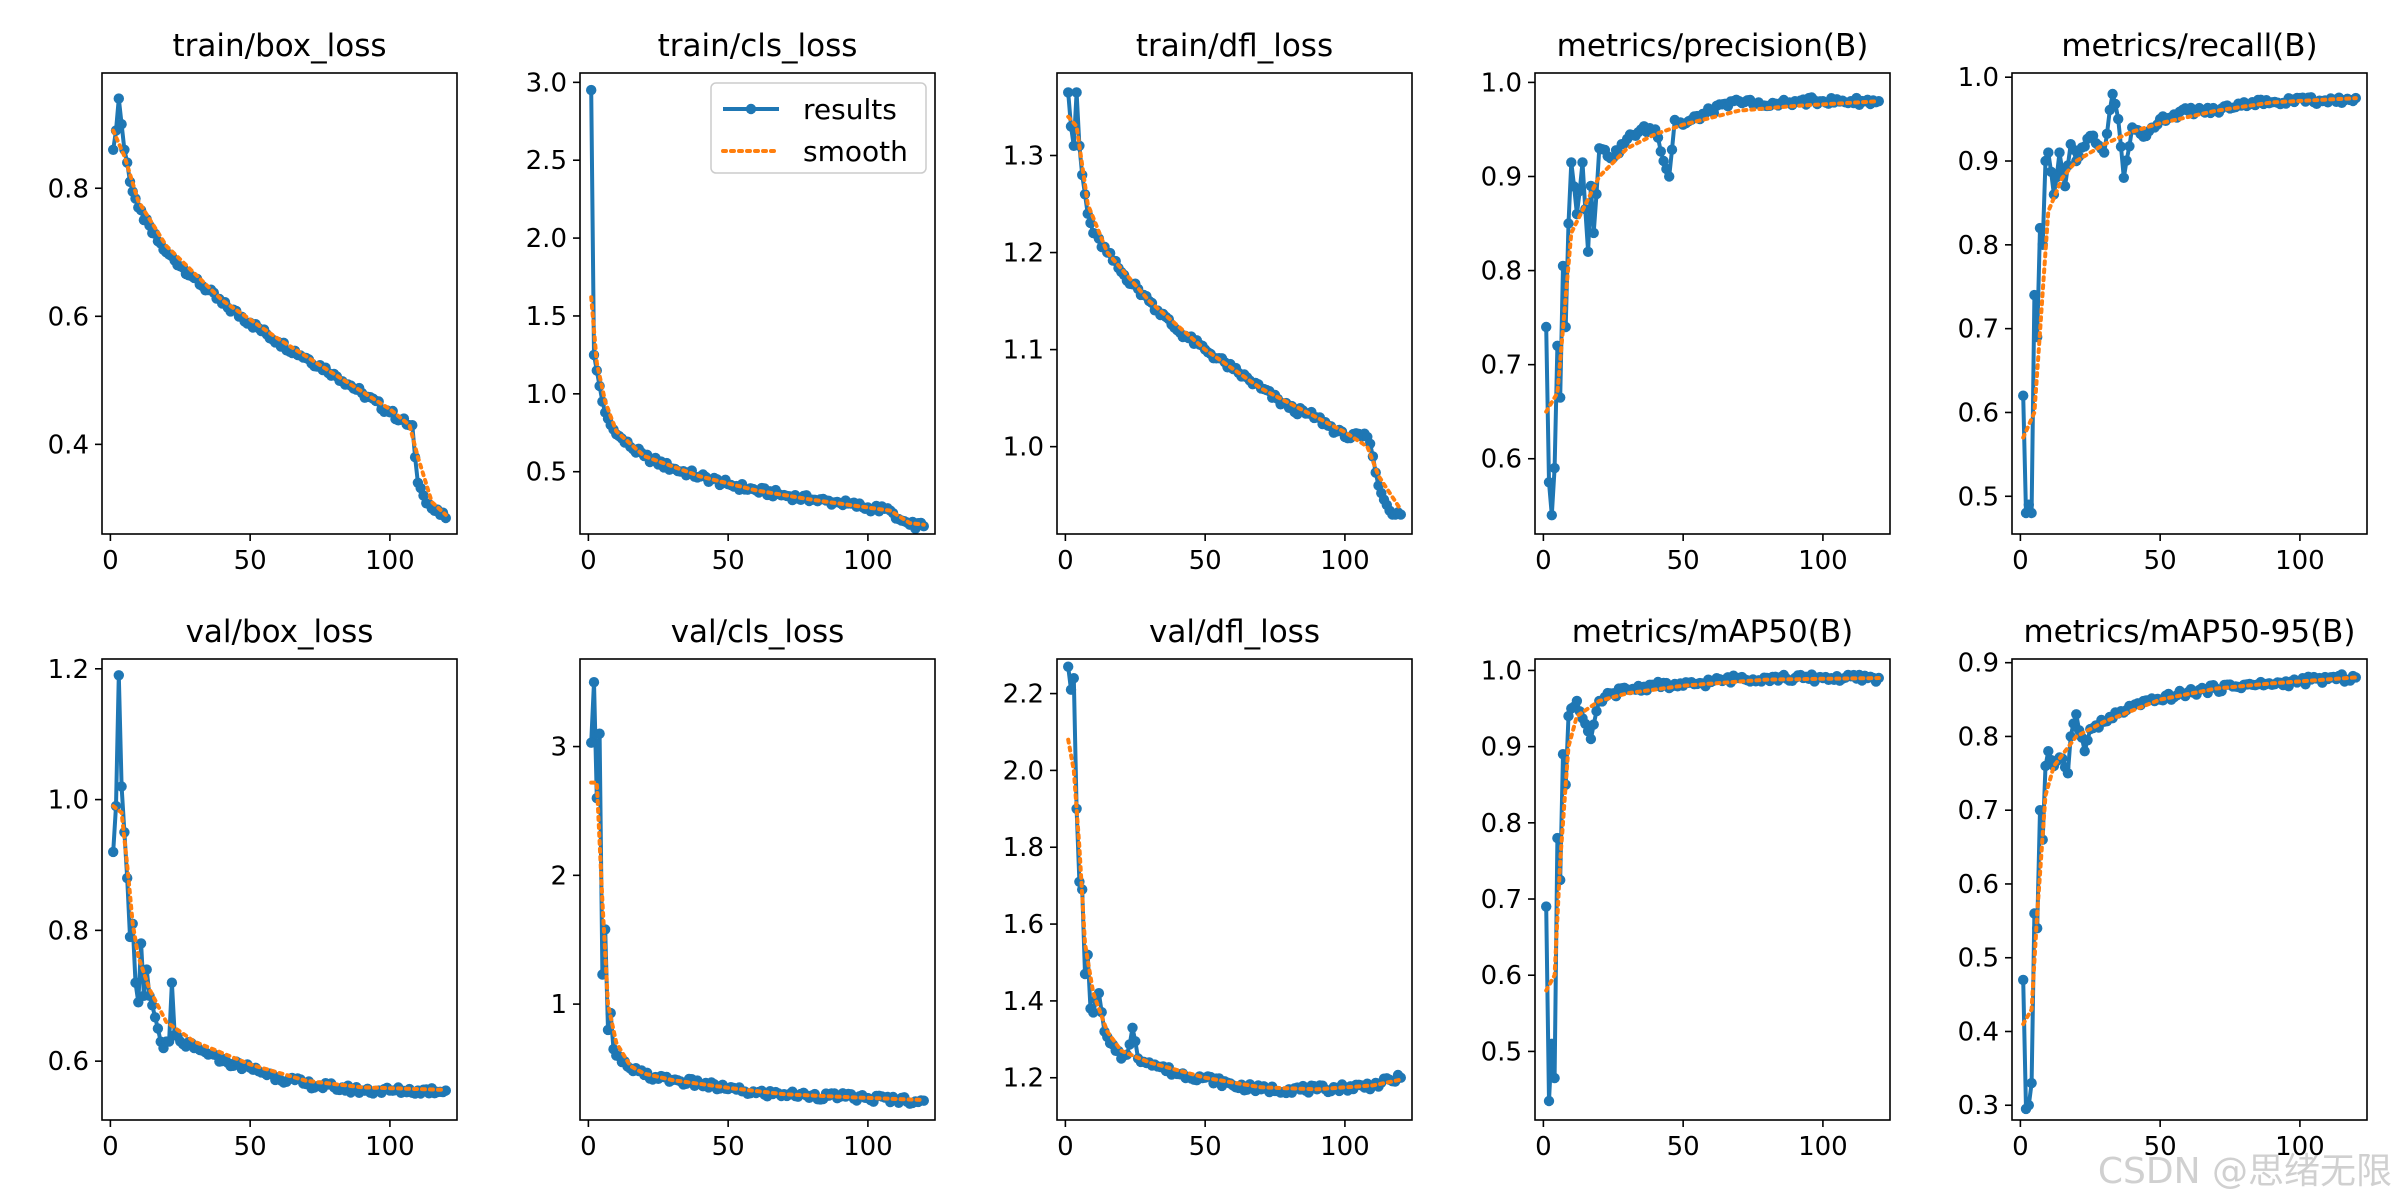 The width and height of the screenshot is (2400, 1200). Describe the element at coordinates (2244, 1171) in the screenshot. I see `watermark: CSDN @思绪无限` at that location.